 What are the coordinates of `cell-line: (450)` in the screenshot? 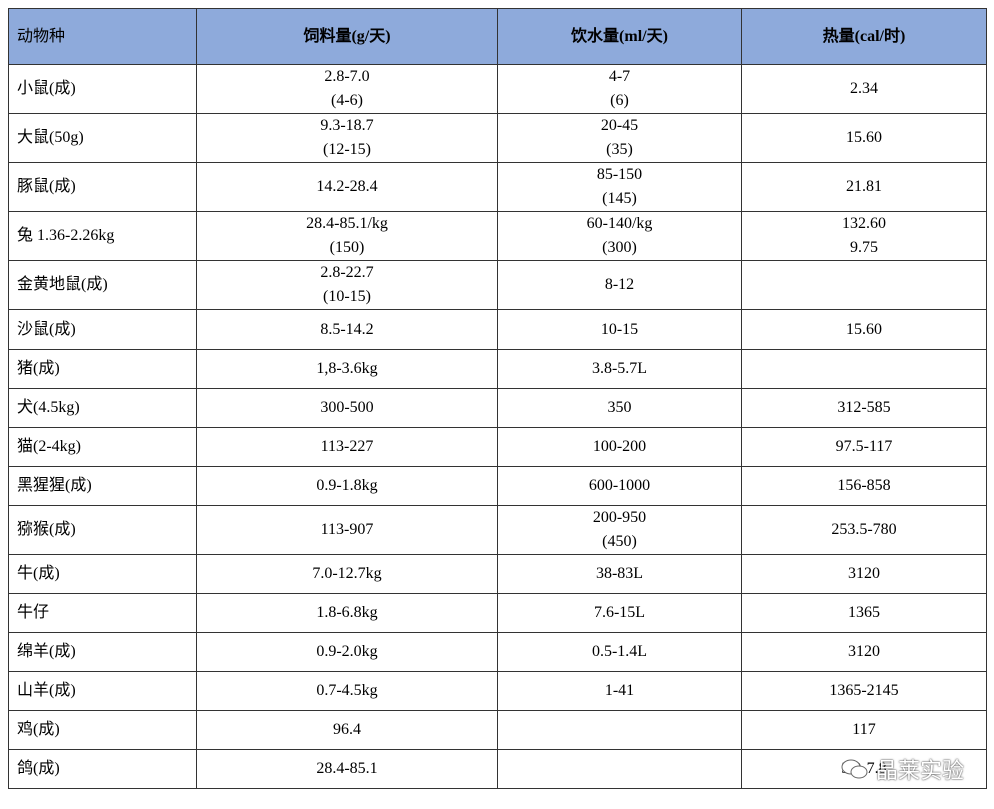 It's located at (619, 541).